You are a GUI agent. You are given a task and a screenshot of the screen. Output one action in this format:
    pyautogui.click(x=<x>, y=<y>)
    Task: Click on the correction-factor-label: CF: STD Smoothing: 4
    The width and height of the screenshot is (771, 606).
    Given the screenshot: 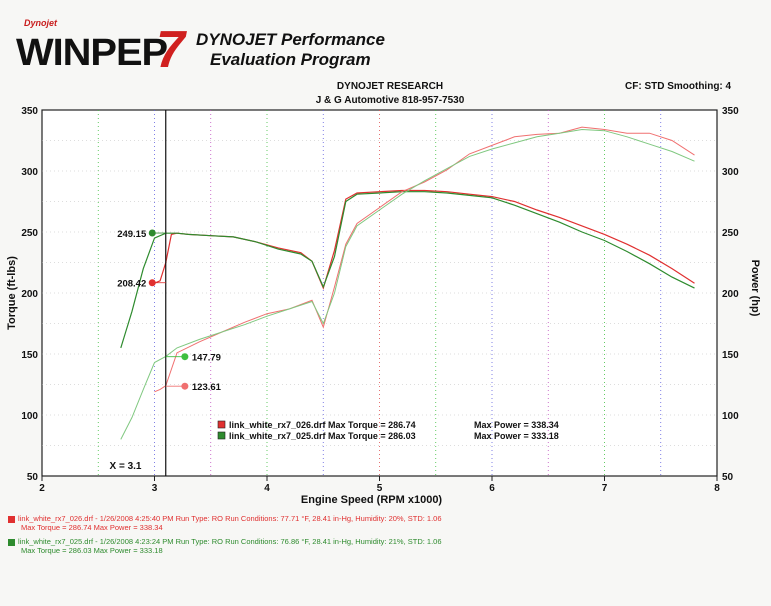 What is the action you would take?
    pyautogui.click(x=678, y=86)
    